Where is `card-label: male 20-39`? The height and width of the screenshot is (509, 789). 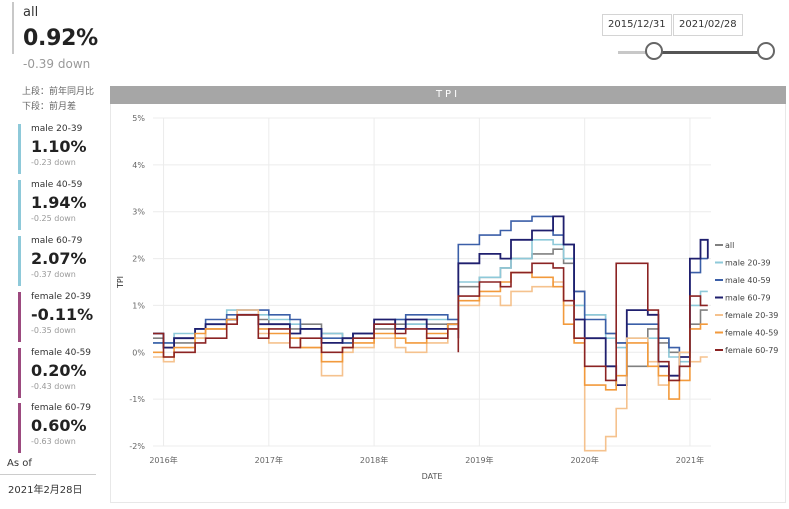 card-label: male 20-39 is located at coordinates (57, 129).